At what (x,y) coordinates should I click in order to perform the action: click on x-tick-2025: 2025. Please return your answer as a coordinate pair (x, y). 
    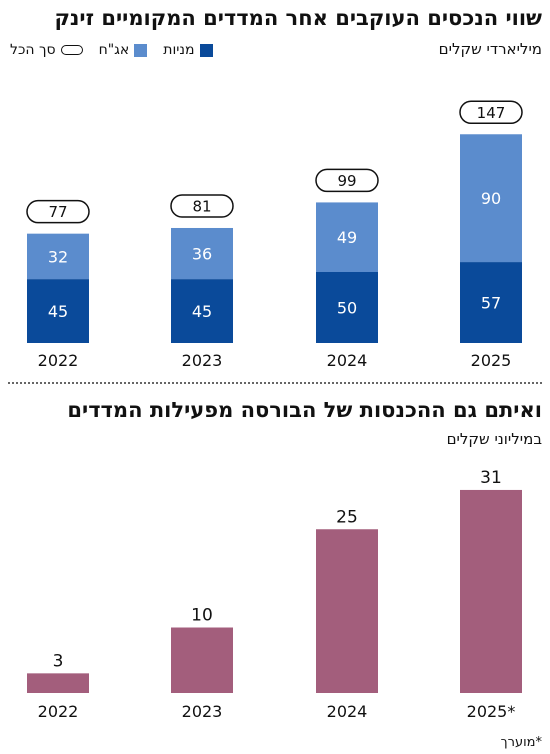
    Looking at the image, I should click on (491, 360).